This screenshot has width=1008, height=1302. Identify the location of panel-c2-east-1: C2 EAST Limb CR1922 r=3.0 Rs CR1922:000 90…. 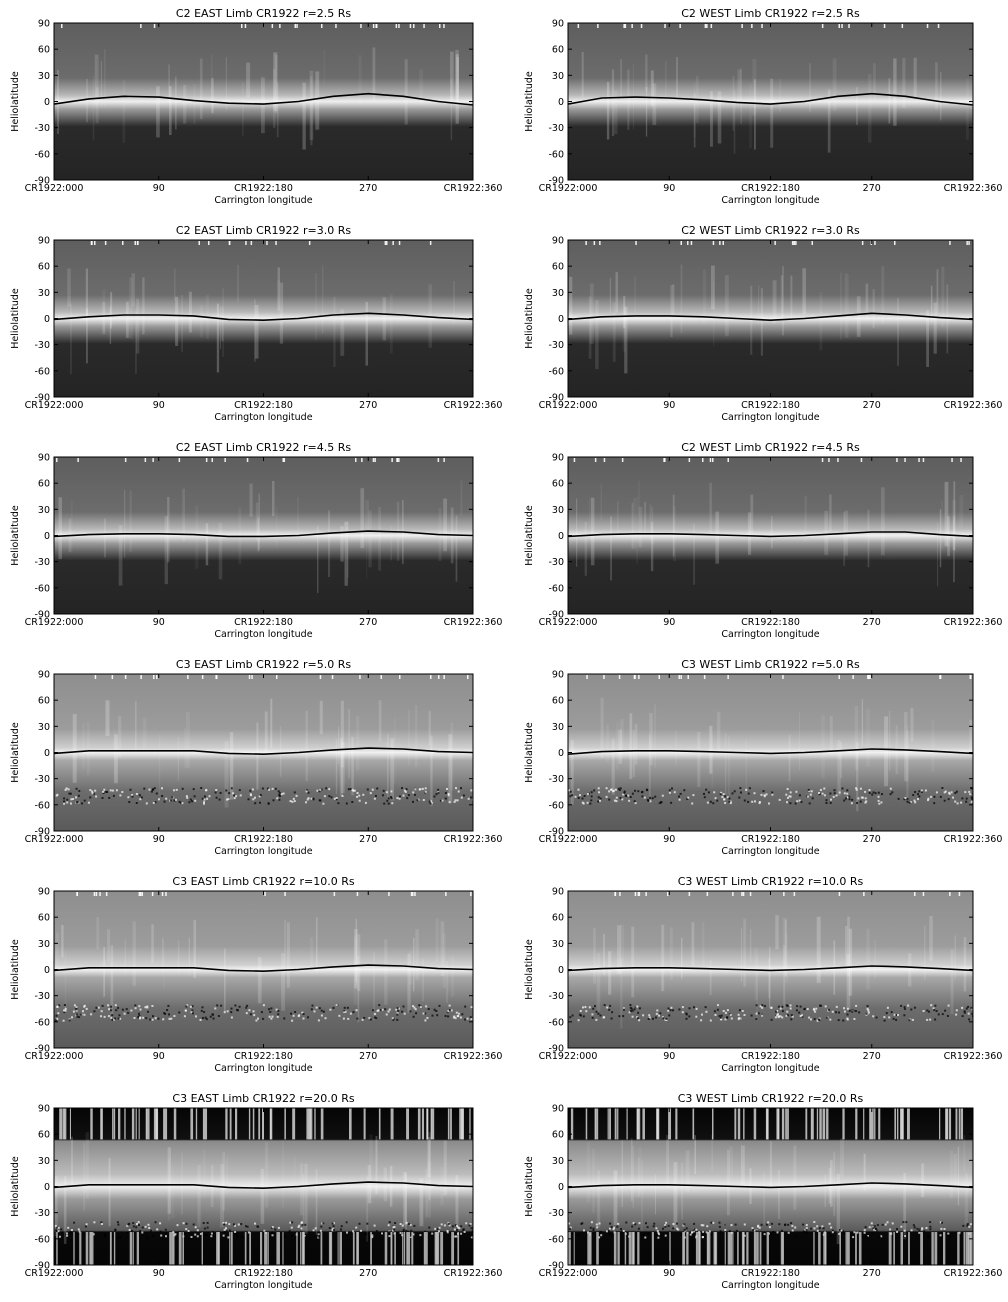
(256, 323).